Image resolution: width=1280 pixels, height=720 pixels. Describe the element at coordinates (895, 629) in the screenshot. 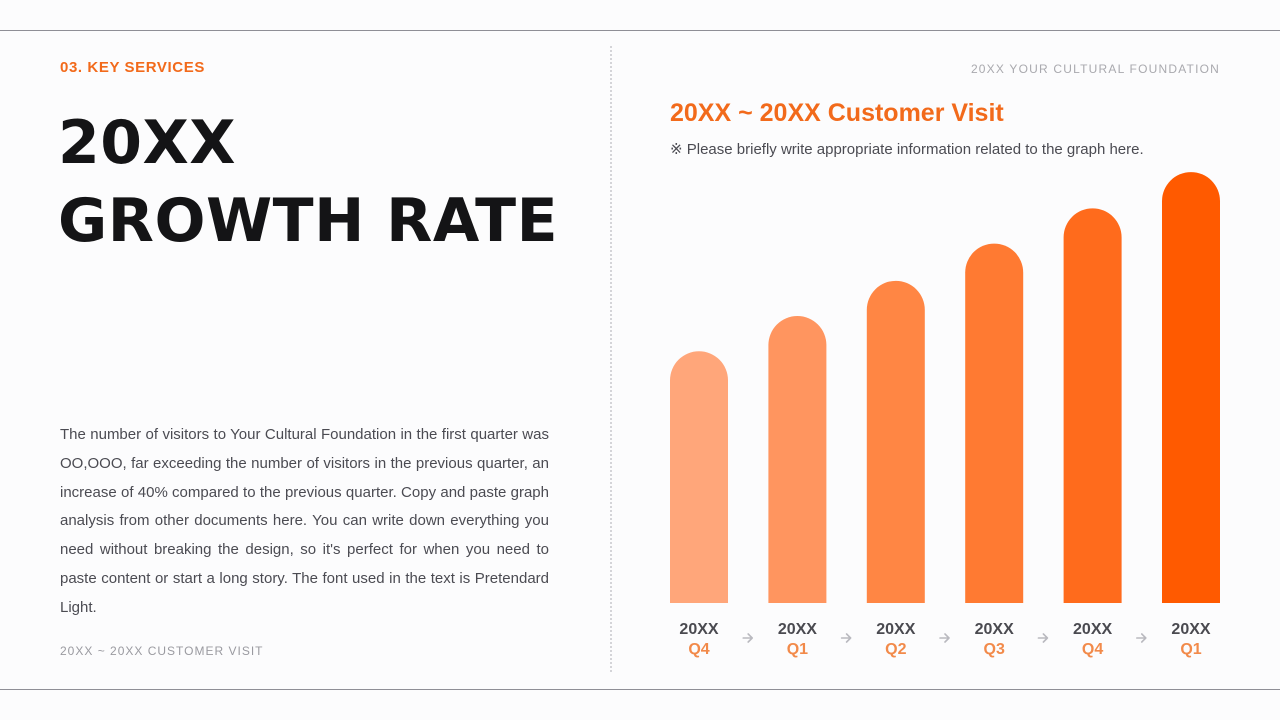

I see `bar-label-year-3: 20XX` at that location.